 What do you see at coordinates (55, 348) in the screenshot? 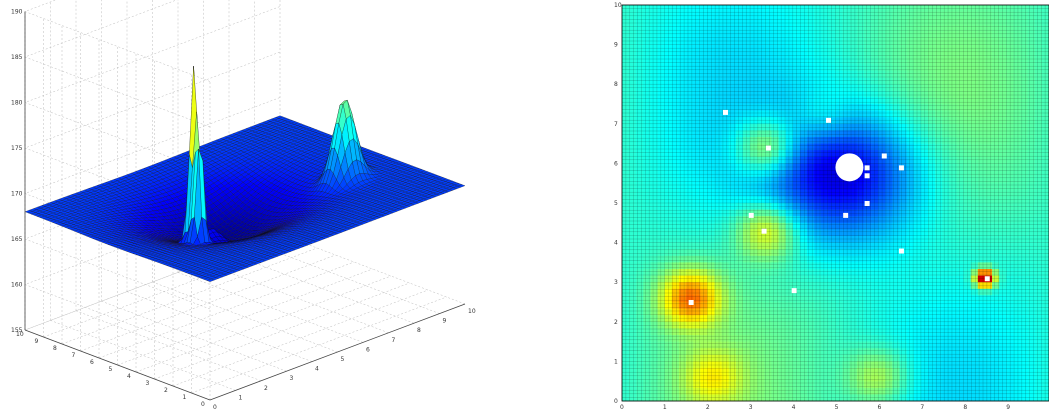
I see `surface-y-tick: 8` at bounding box center [55, 348].